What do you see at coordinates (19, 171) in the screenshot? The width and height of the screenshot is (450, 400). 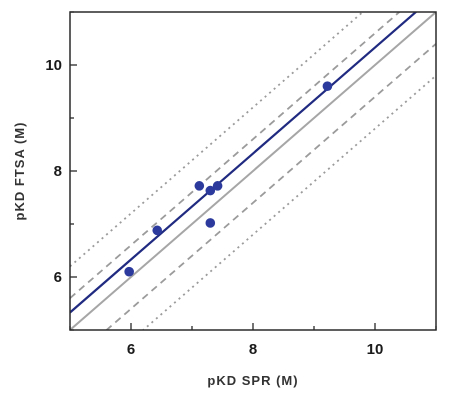 I see `y-axis-label: pKD FTSA (M)` at bounding box center [19, 171].